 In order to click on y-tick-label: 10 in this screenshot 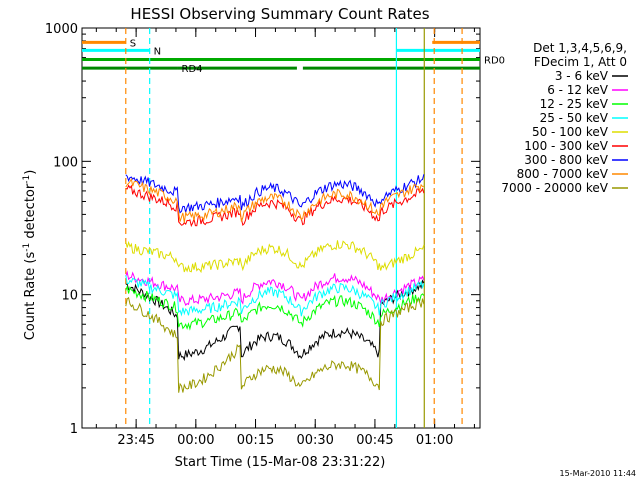, I will do `click(69, 296)`.